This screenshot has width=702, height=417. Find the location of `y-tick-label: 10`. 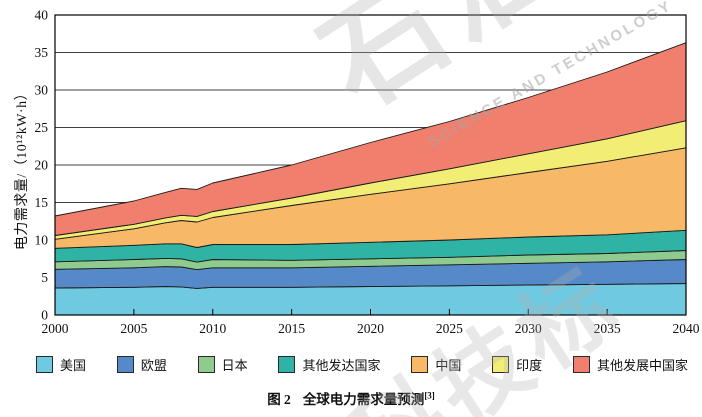

y-tick-label: 10 is located at coordinates (42, 240).